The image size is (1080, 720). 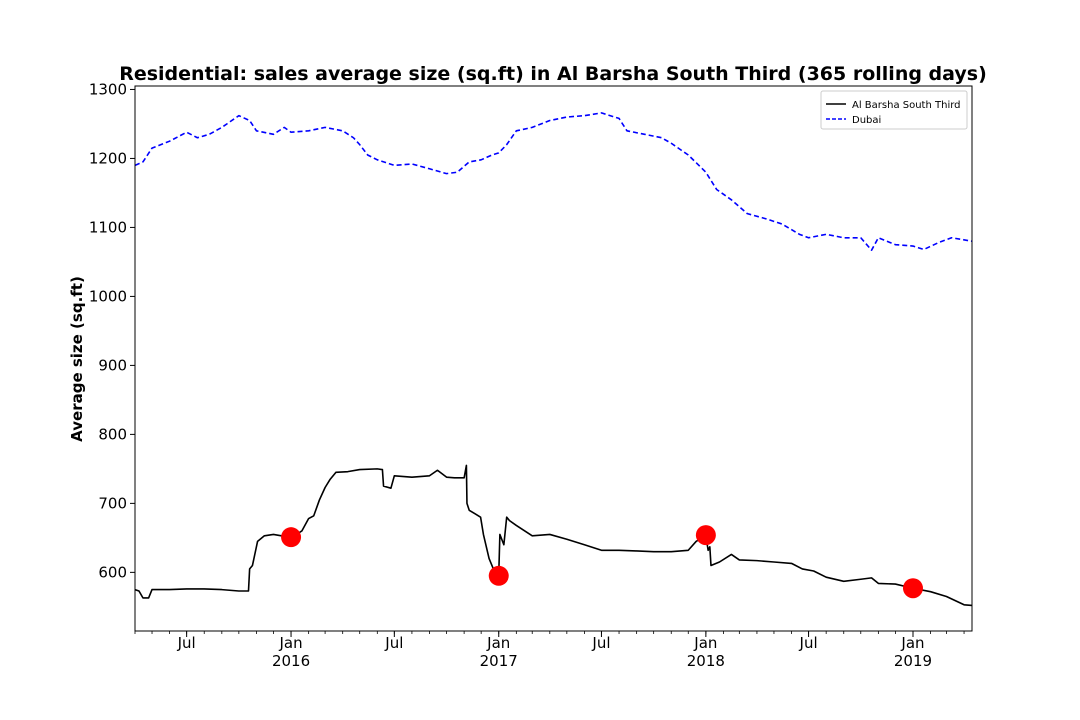 I want to click on y-tick-label: 700, so click(x=112, y=503).